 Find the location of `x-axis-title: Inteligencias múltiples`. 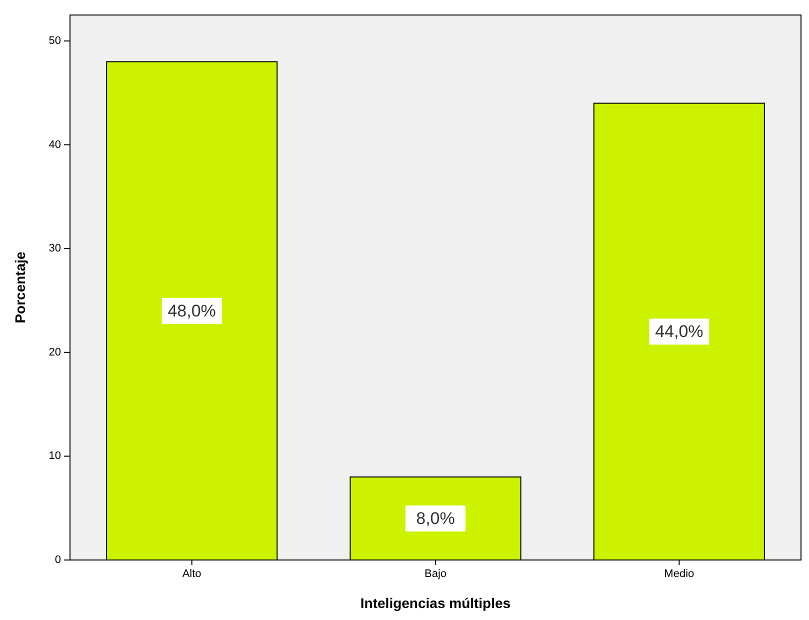

x-axis-title: Inteligencias múltiples is located at coordinates (435, 603).